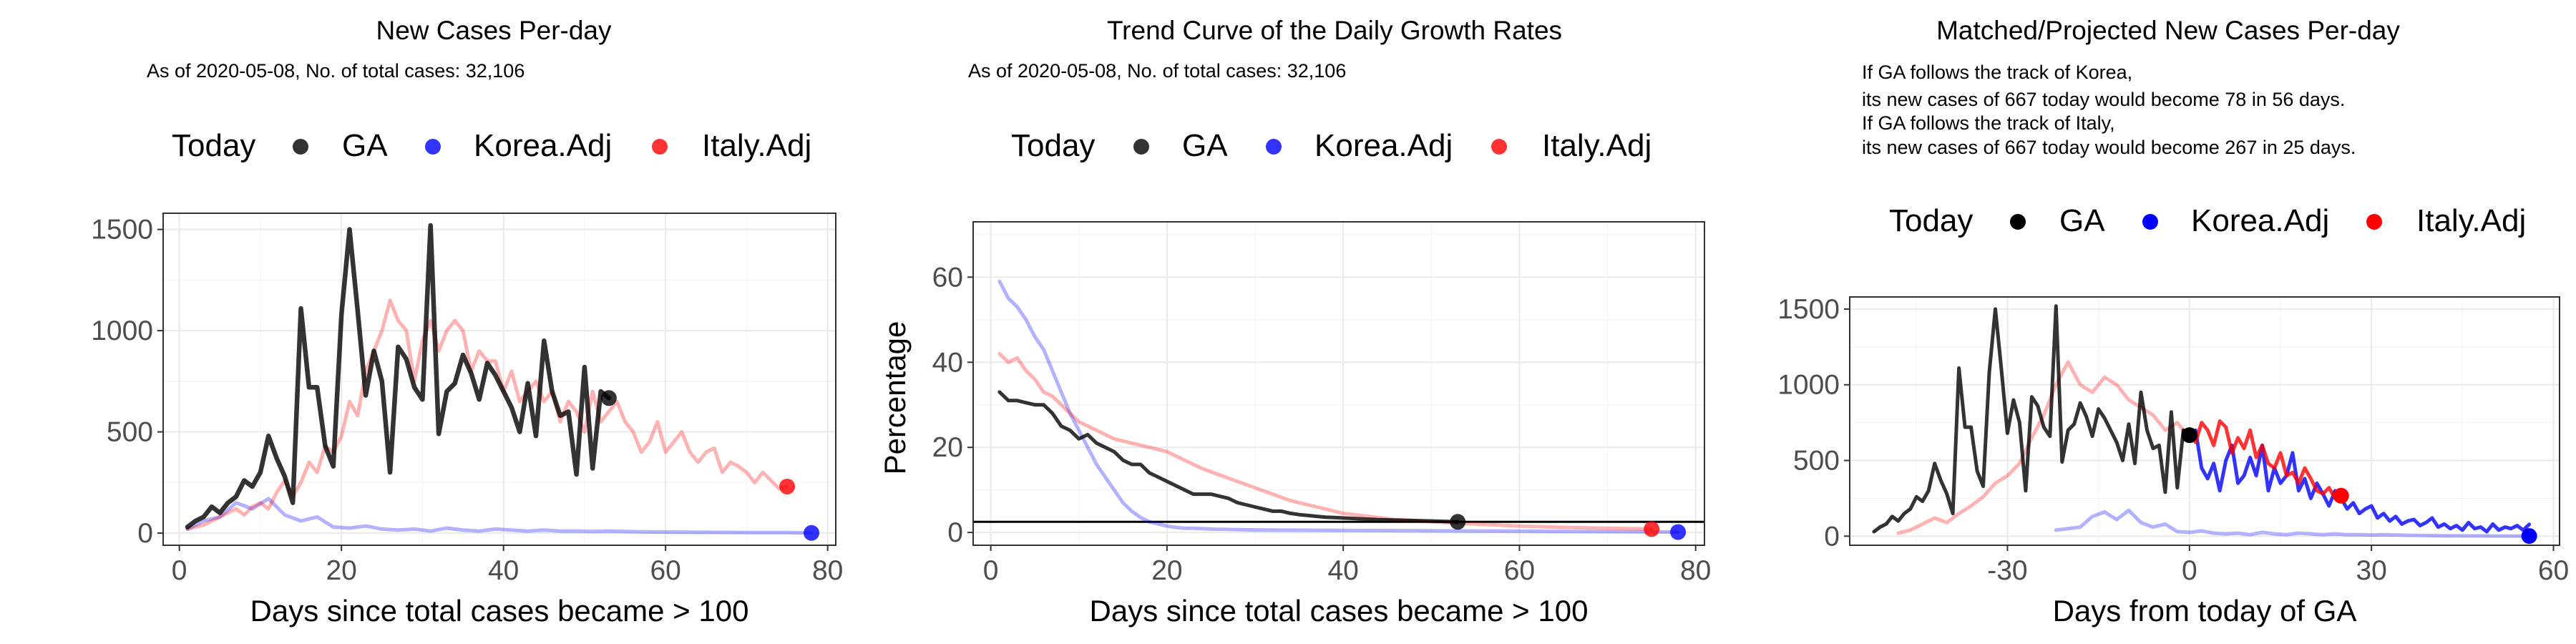 This screenshot has width=2576, height=644. Describe the element at coordinates (1988, 123) in the screenshot. I see `chart-subtitle-line: If GA follows the track of Italy,` at that location.